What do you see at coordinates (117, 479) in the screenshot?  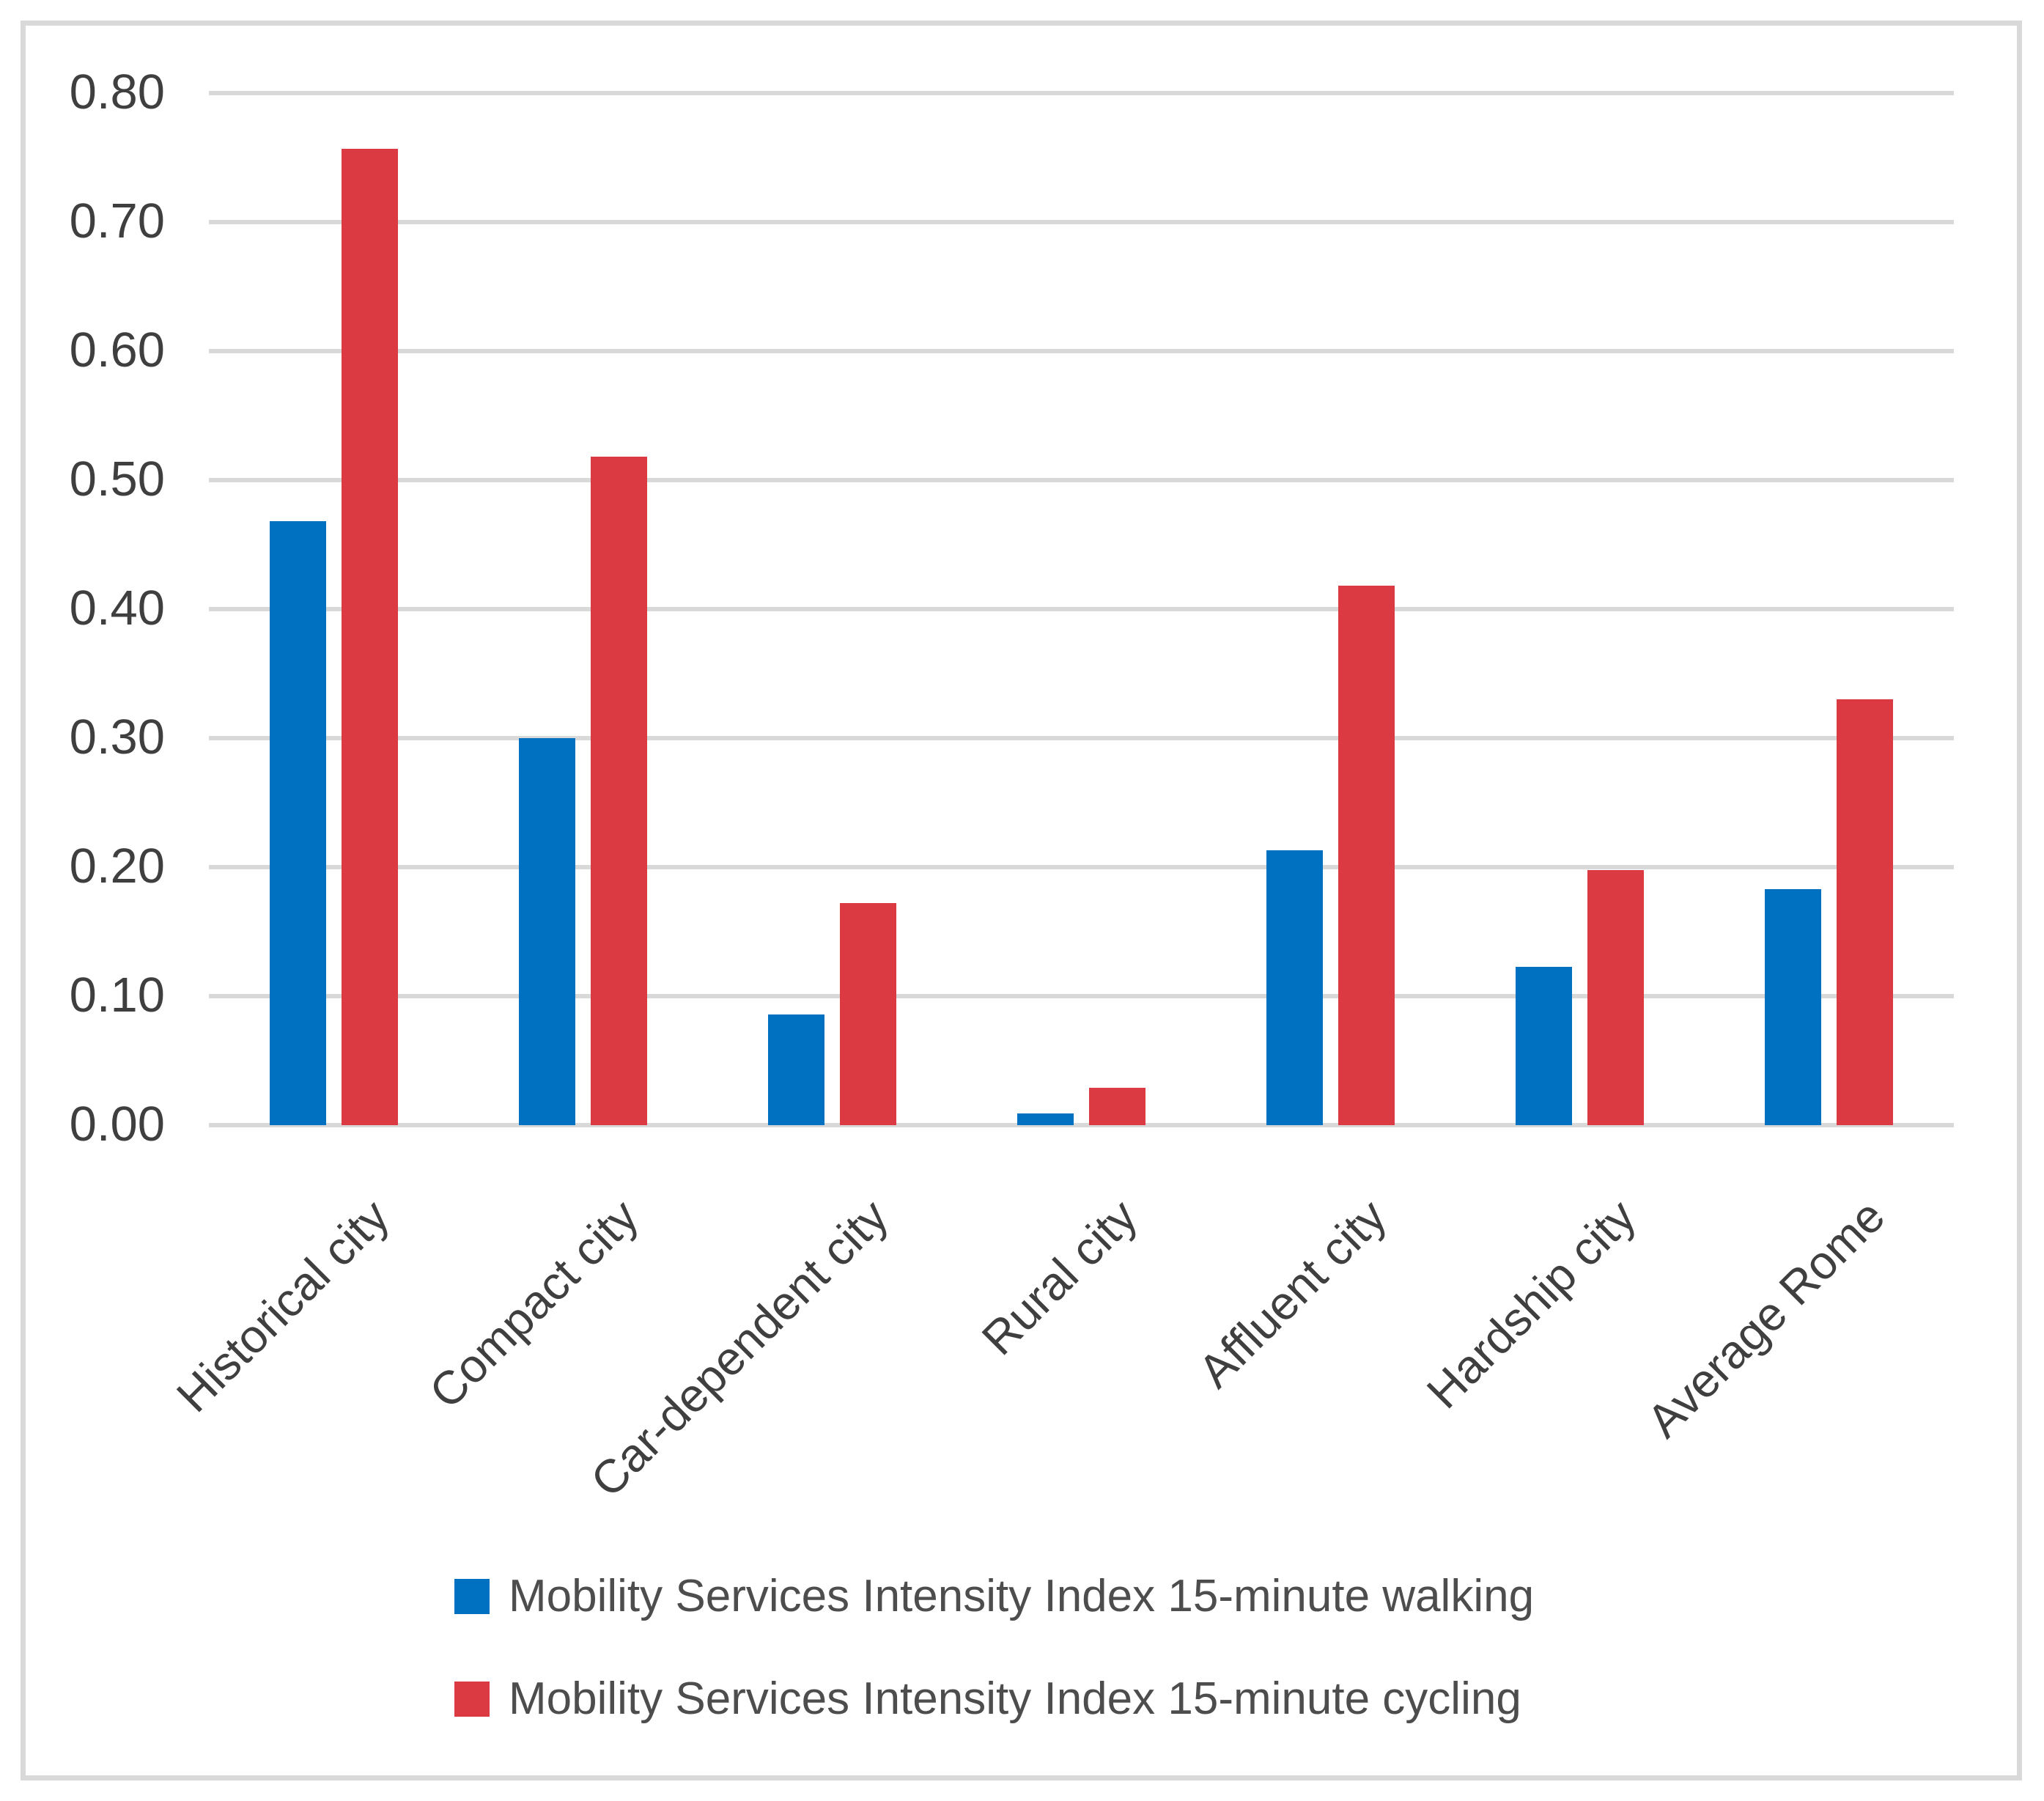 I see `y-axis-tick-label-0.50: 0.50` at bounding box center [117, 479].